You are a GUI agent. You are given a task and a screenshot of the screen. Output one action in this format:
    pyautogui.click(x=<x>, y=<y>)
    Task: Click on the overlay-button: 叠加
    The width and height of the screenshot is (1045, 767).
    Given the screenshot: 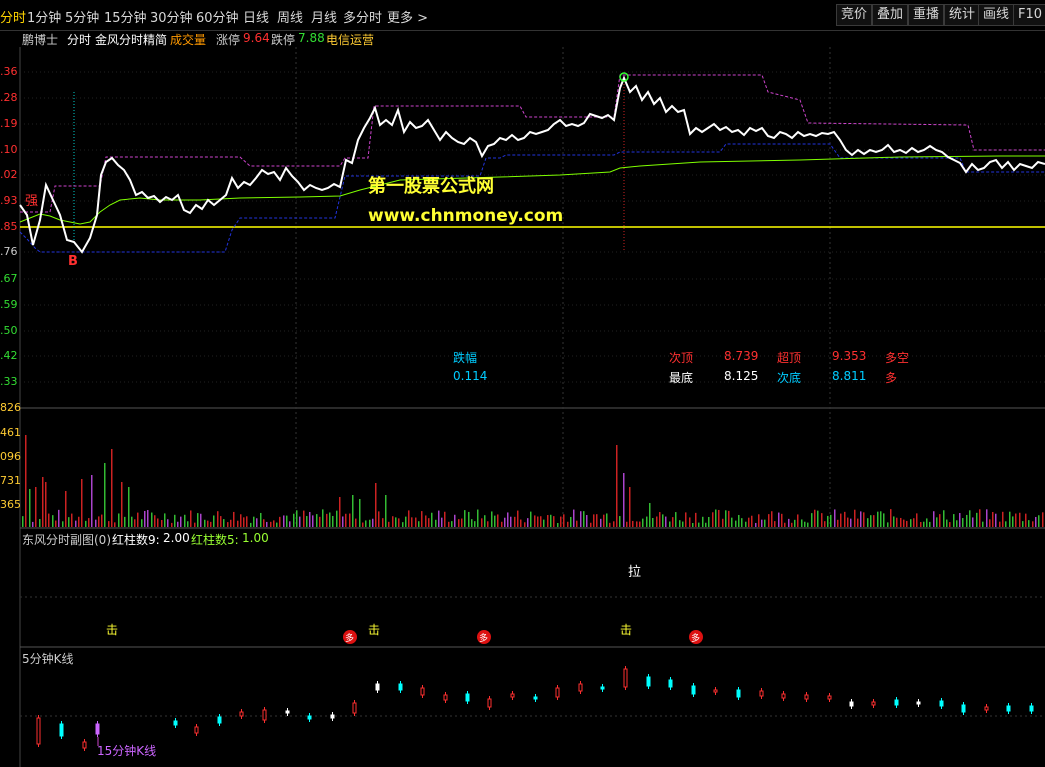 What is the action you would take?
    pyautogui.click(x=890, y=15)
    